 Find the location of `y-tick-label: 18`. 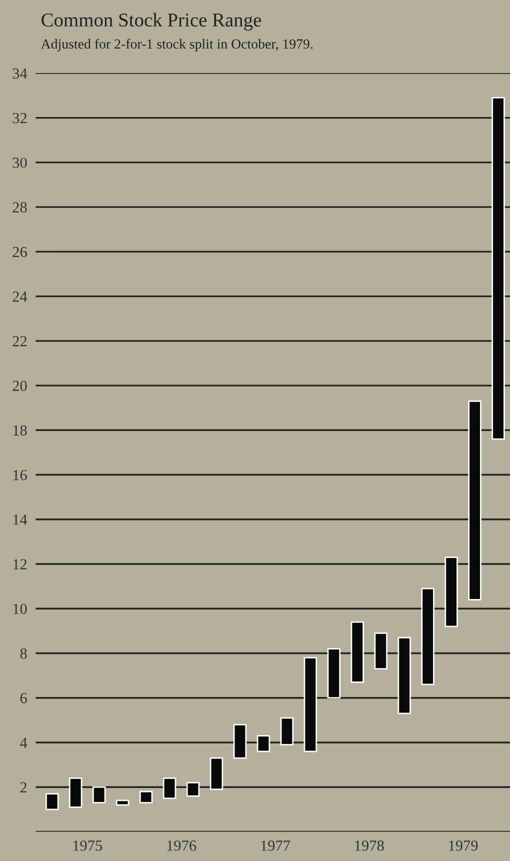

y-tick-label: 18 is located at coordinates (20, 430).